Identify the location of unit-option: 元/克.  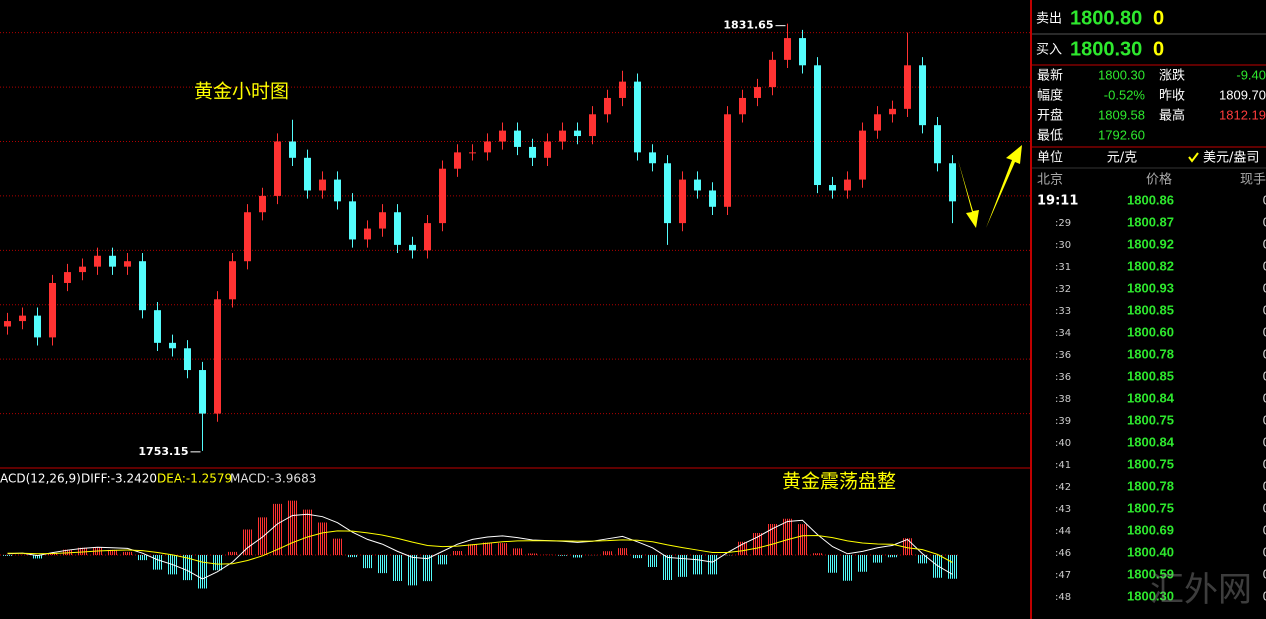
(1122, 158).